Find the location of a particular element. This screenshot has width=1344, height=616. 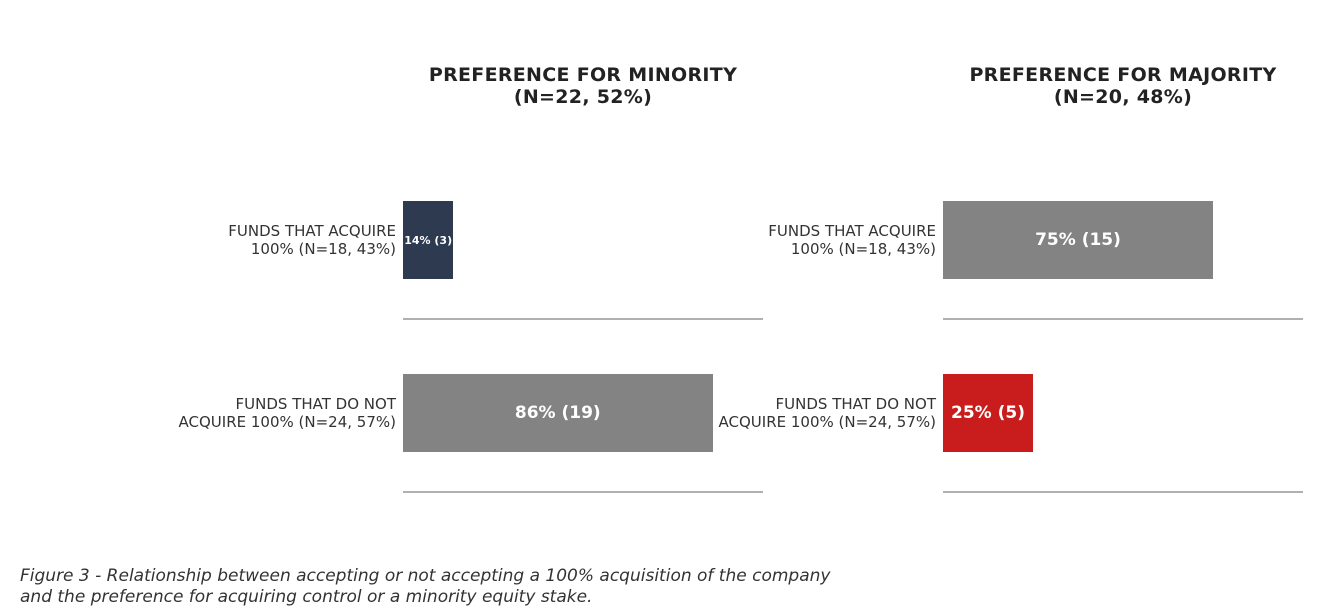

bar-value-label: 25% (5) is located at coordinates (988, 413).